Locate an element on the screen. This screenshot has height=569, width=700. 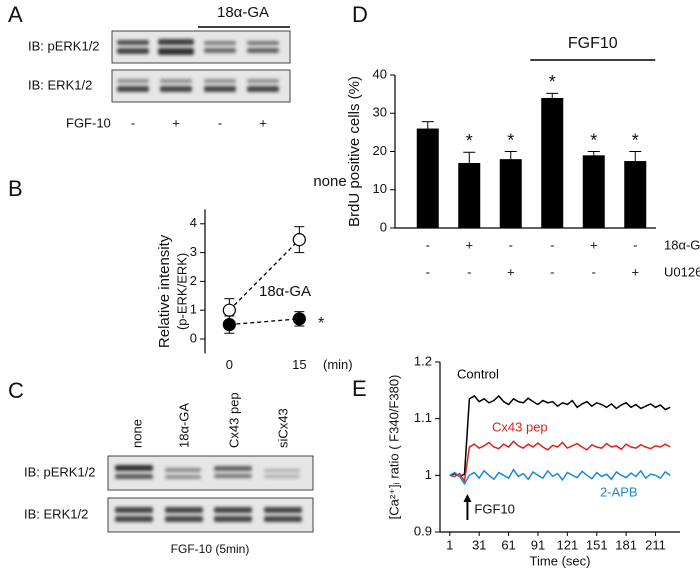
lane-label: Cx43 pep is located at coordinates (233, 420).